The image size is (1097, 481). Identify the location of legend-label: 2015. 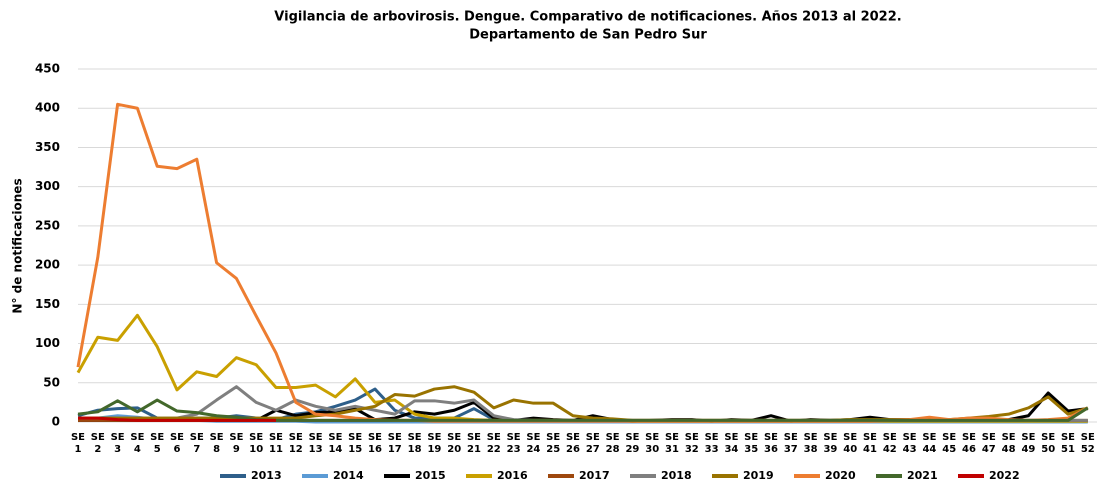
(430, 475).